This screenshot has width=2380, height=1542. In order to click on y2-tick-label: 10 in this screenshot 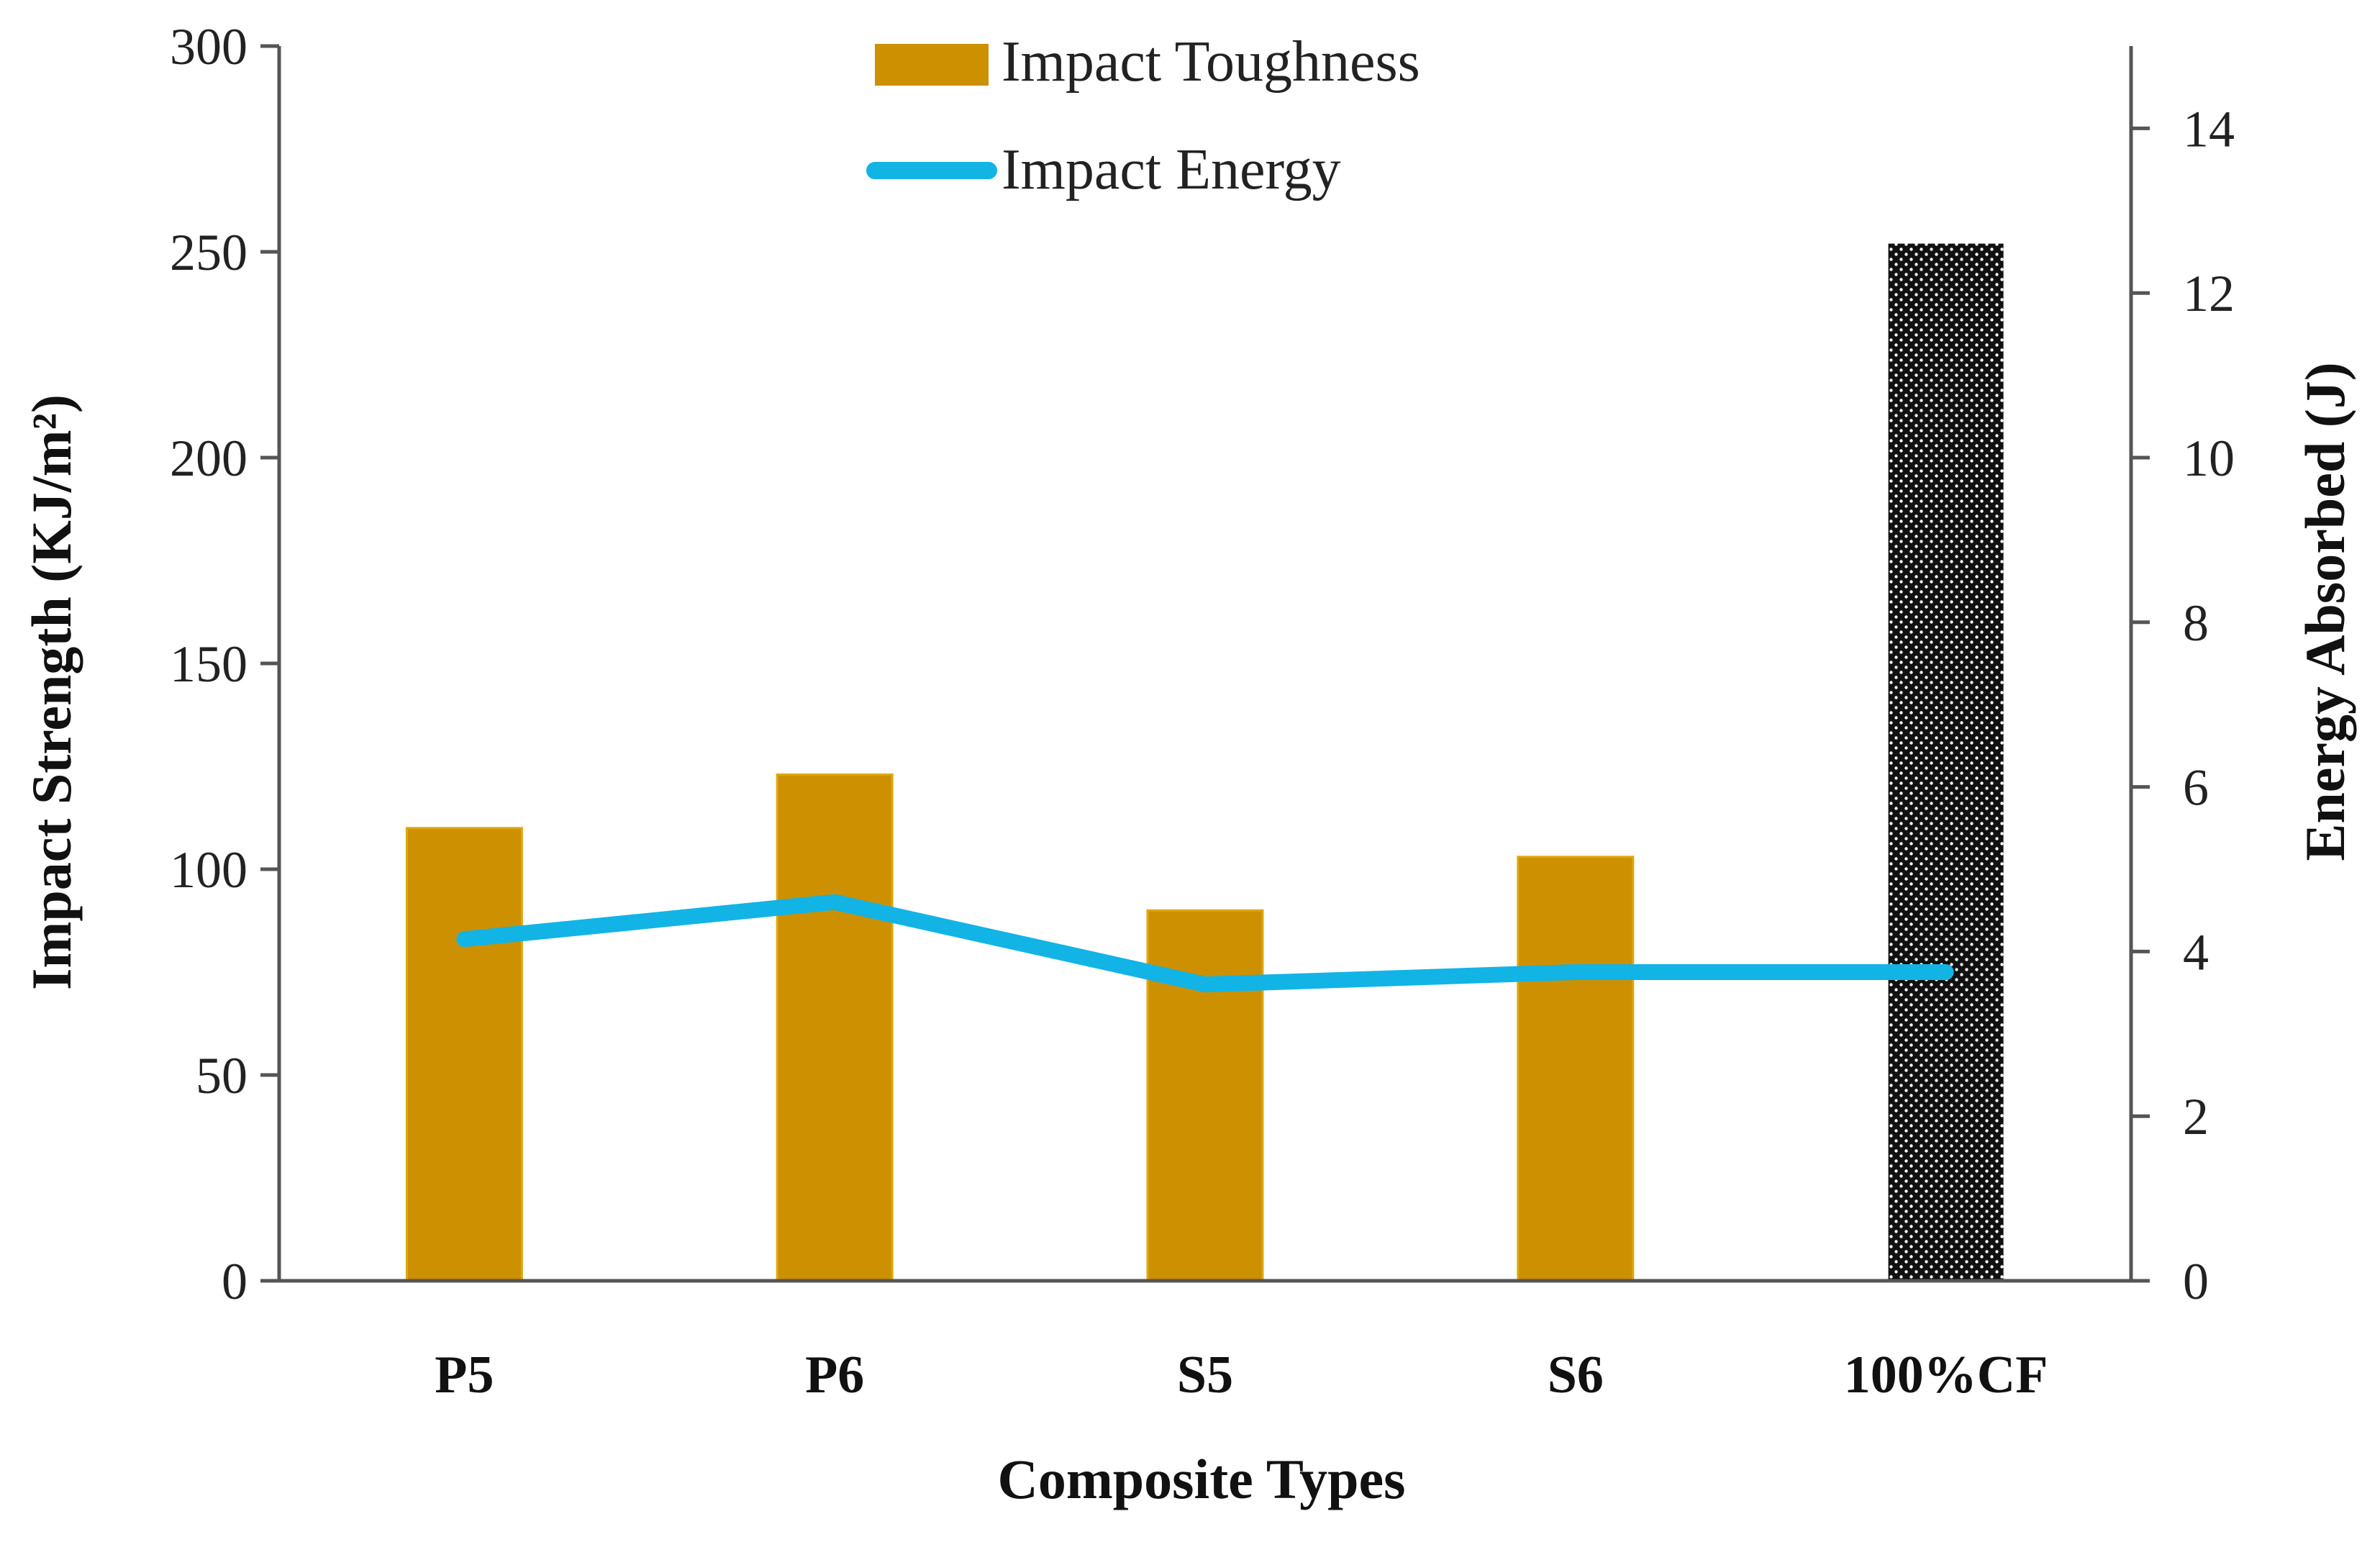, I will do `click(2209, 459)`.